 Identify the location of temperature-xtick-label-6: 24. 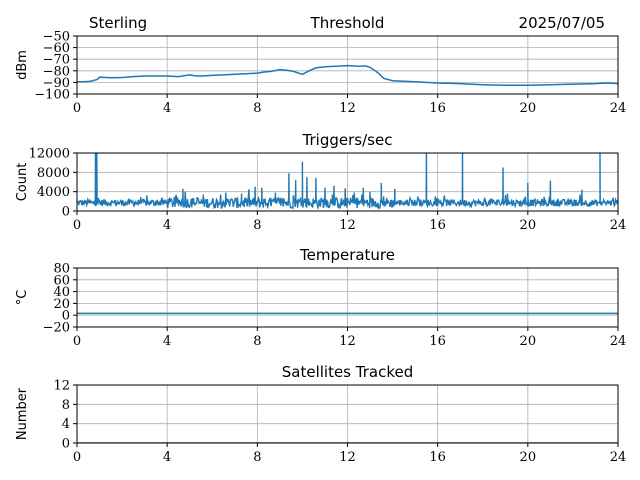
(618, 341).